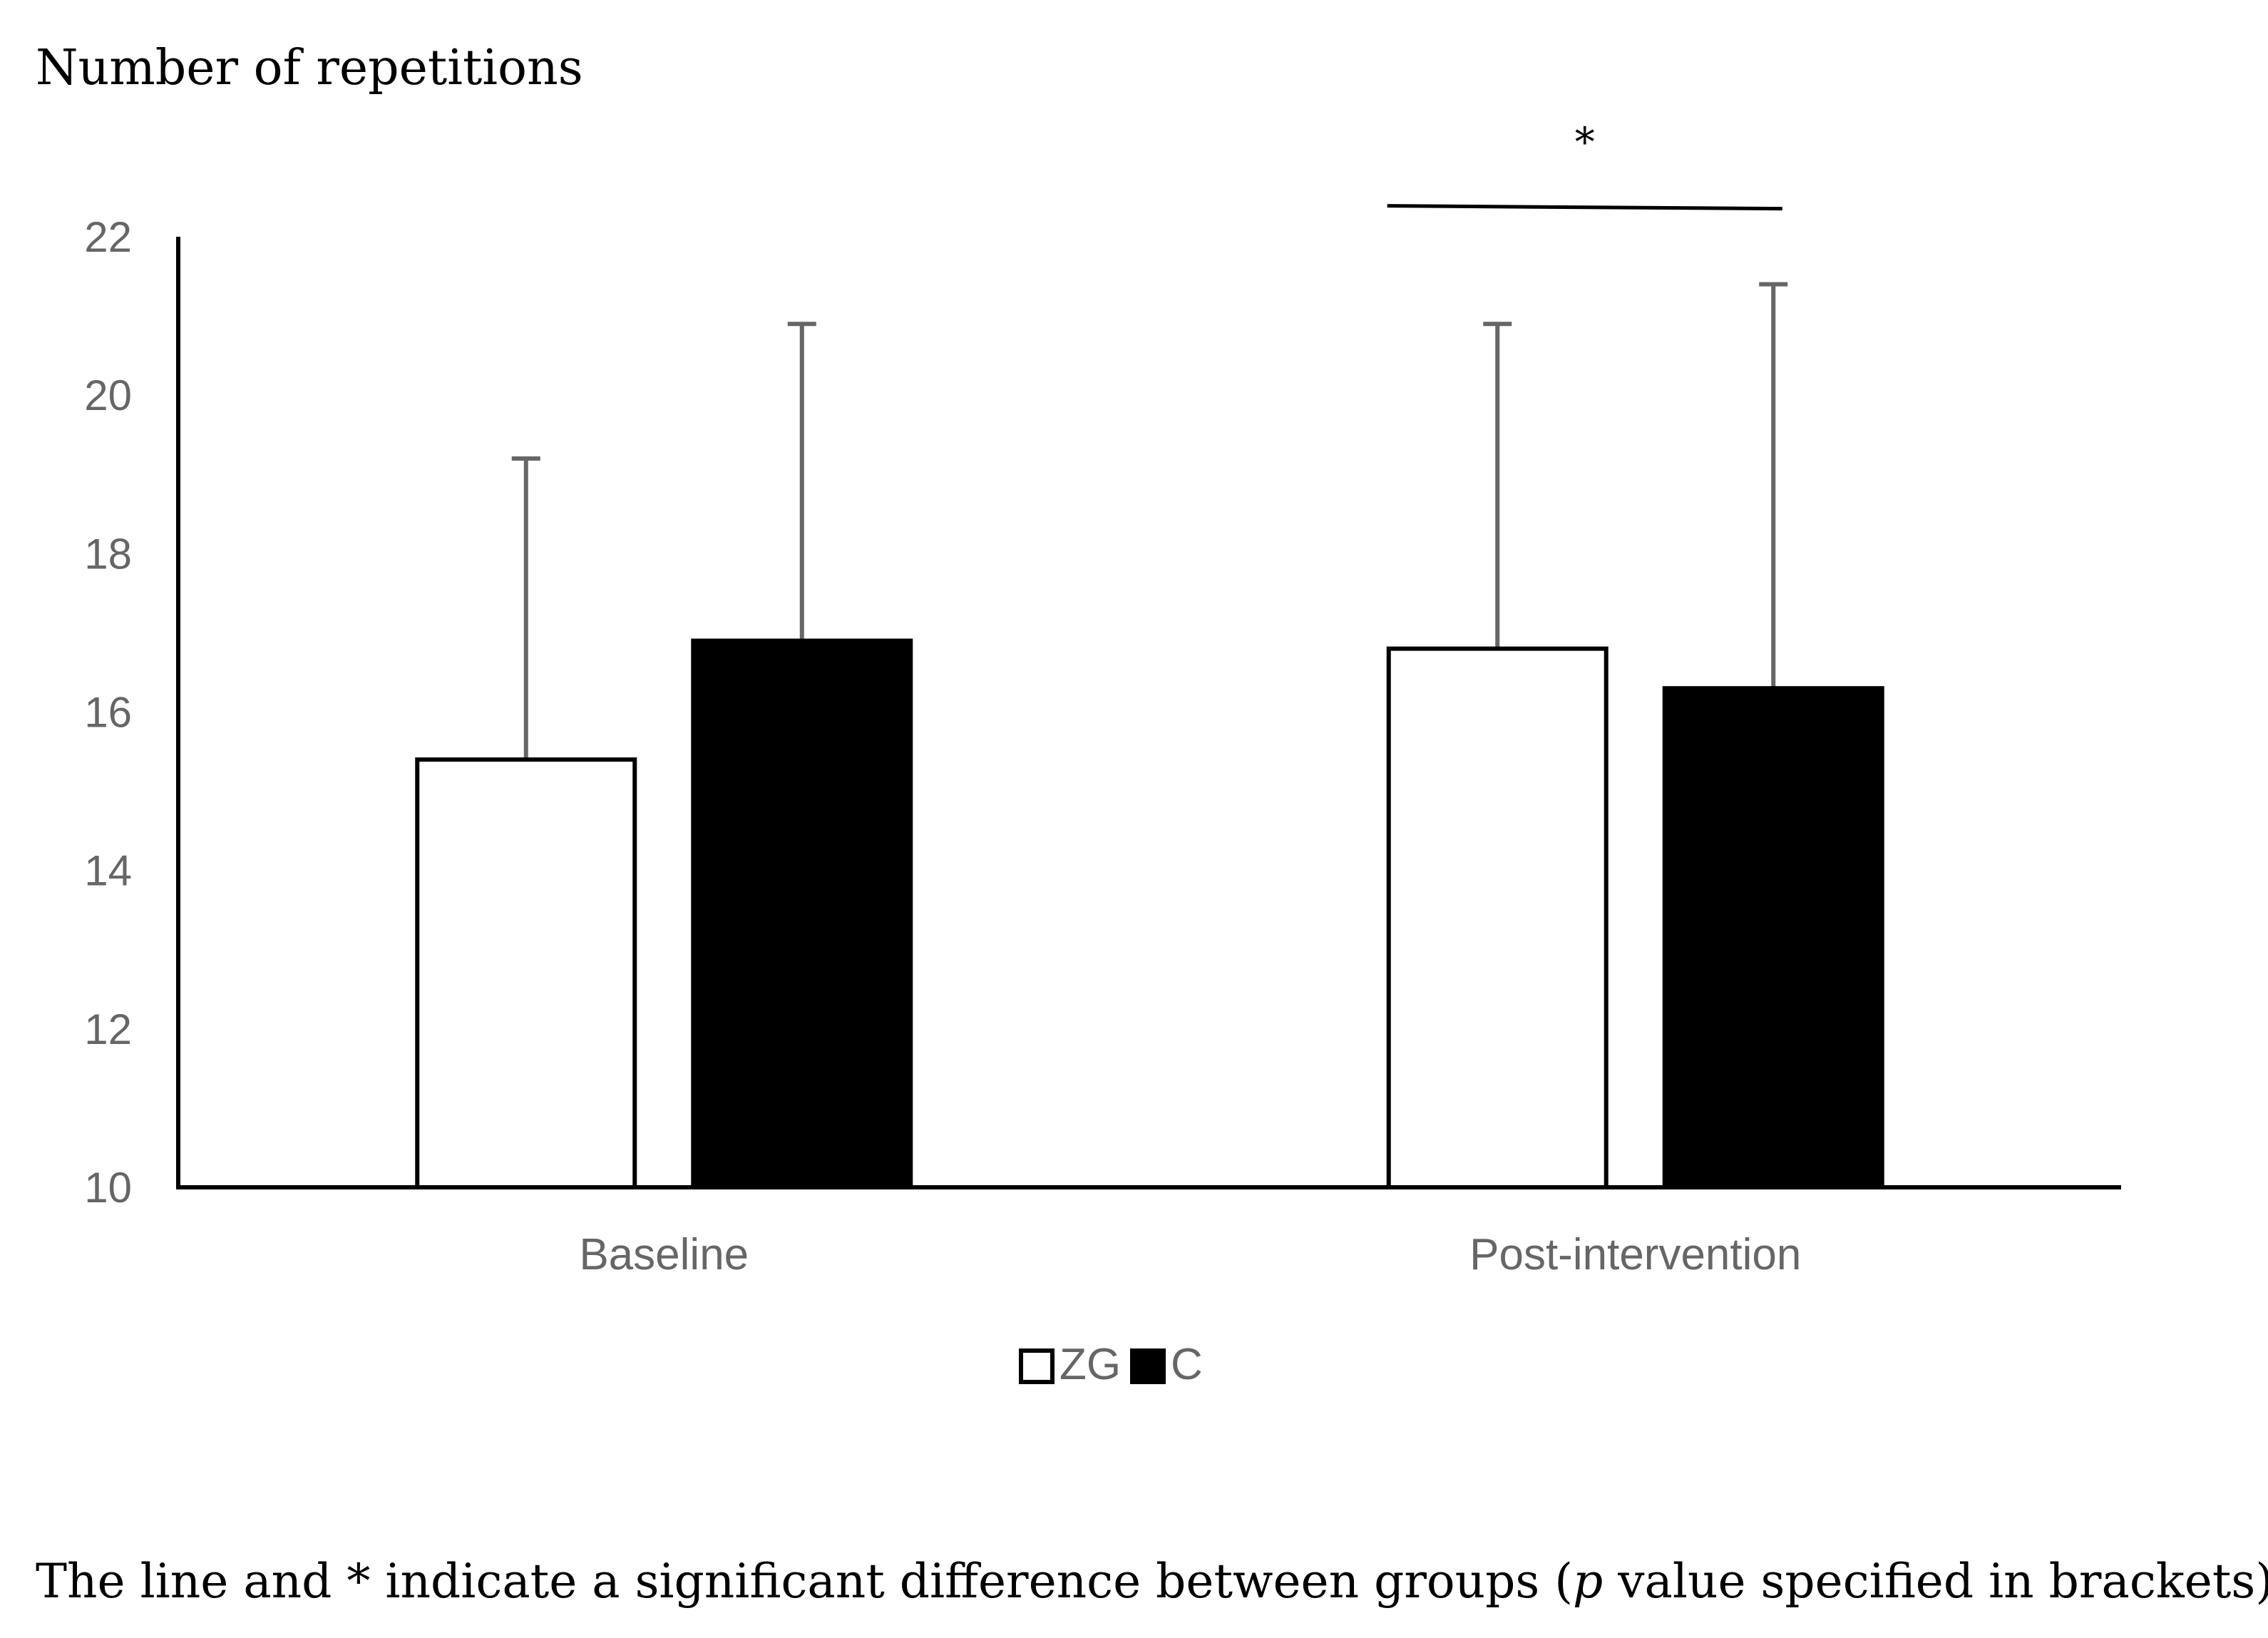 The height and width of the screenshot is (1638, 2268). I want to click on y-tick-label: 14, so click(108, 871).